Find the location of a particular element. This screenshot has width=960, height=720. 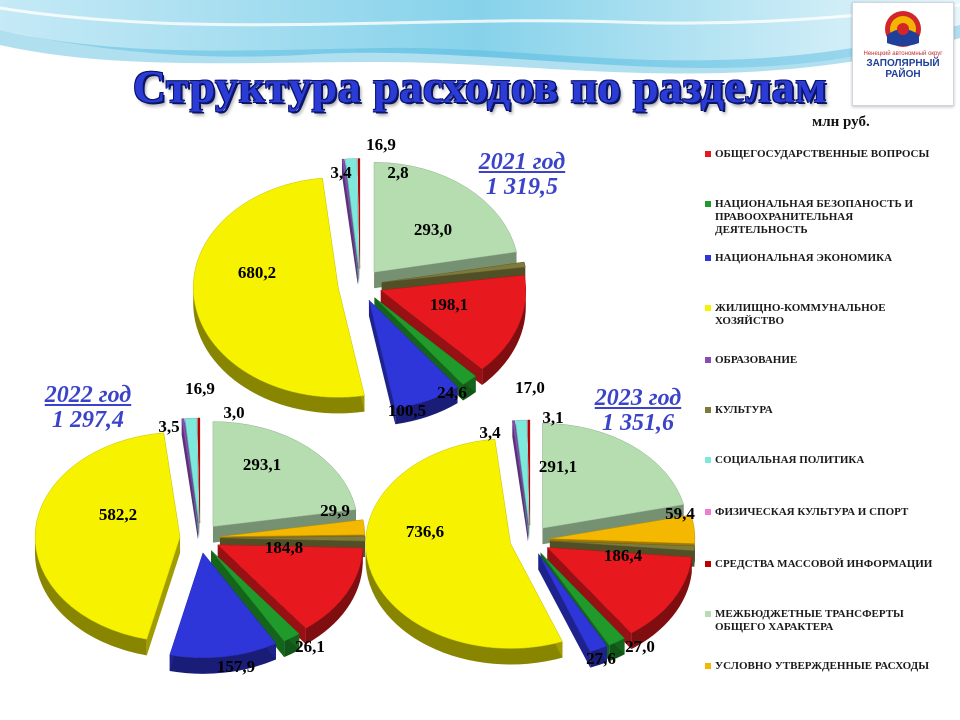

year-label-2023: 2023 год 1 351,6 is located at coordinates (638, 411).